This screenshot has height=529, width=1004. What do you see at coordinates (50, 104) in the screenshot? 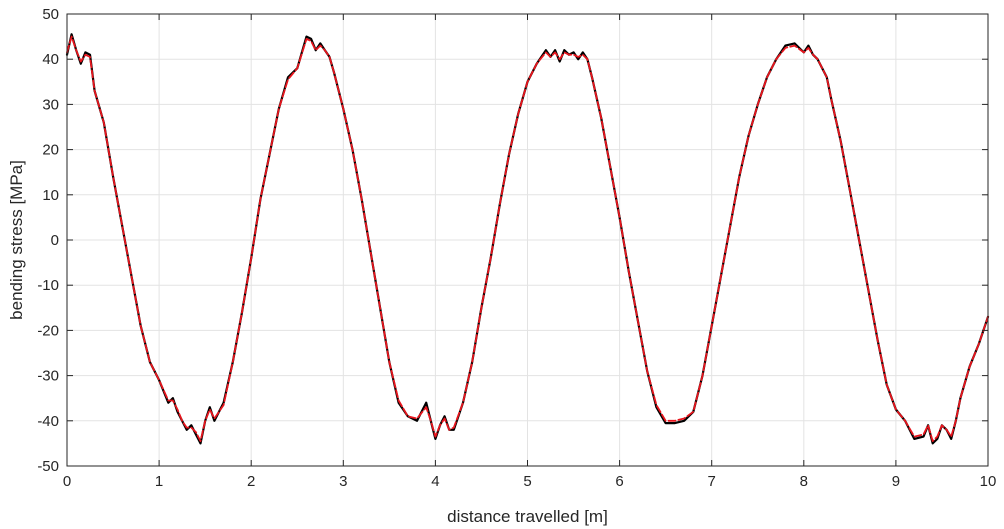
I see `y-tick-label: 30` at bounding box center [50, 104].